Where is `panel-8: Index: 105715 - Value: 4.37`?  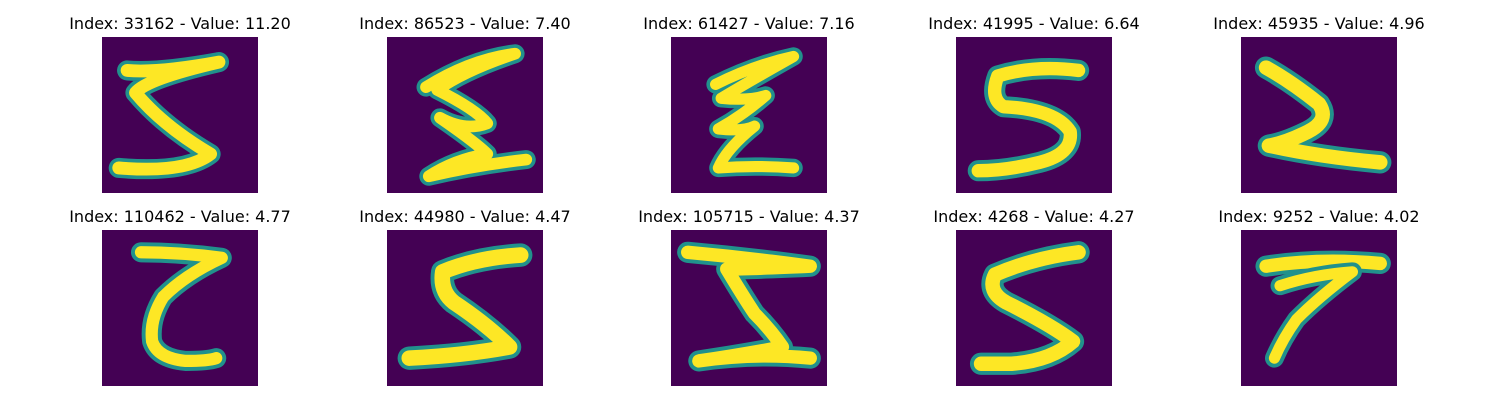
panel-8: Index: 105715 - Value: 4.37 is located at coordinates (749, 296).